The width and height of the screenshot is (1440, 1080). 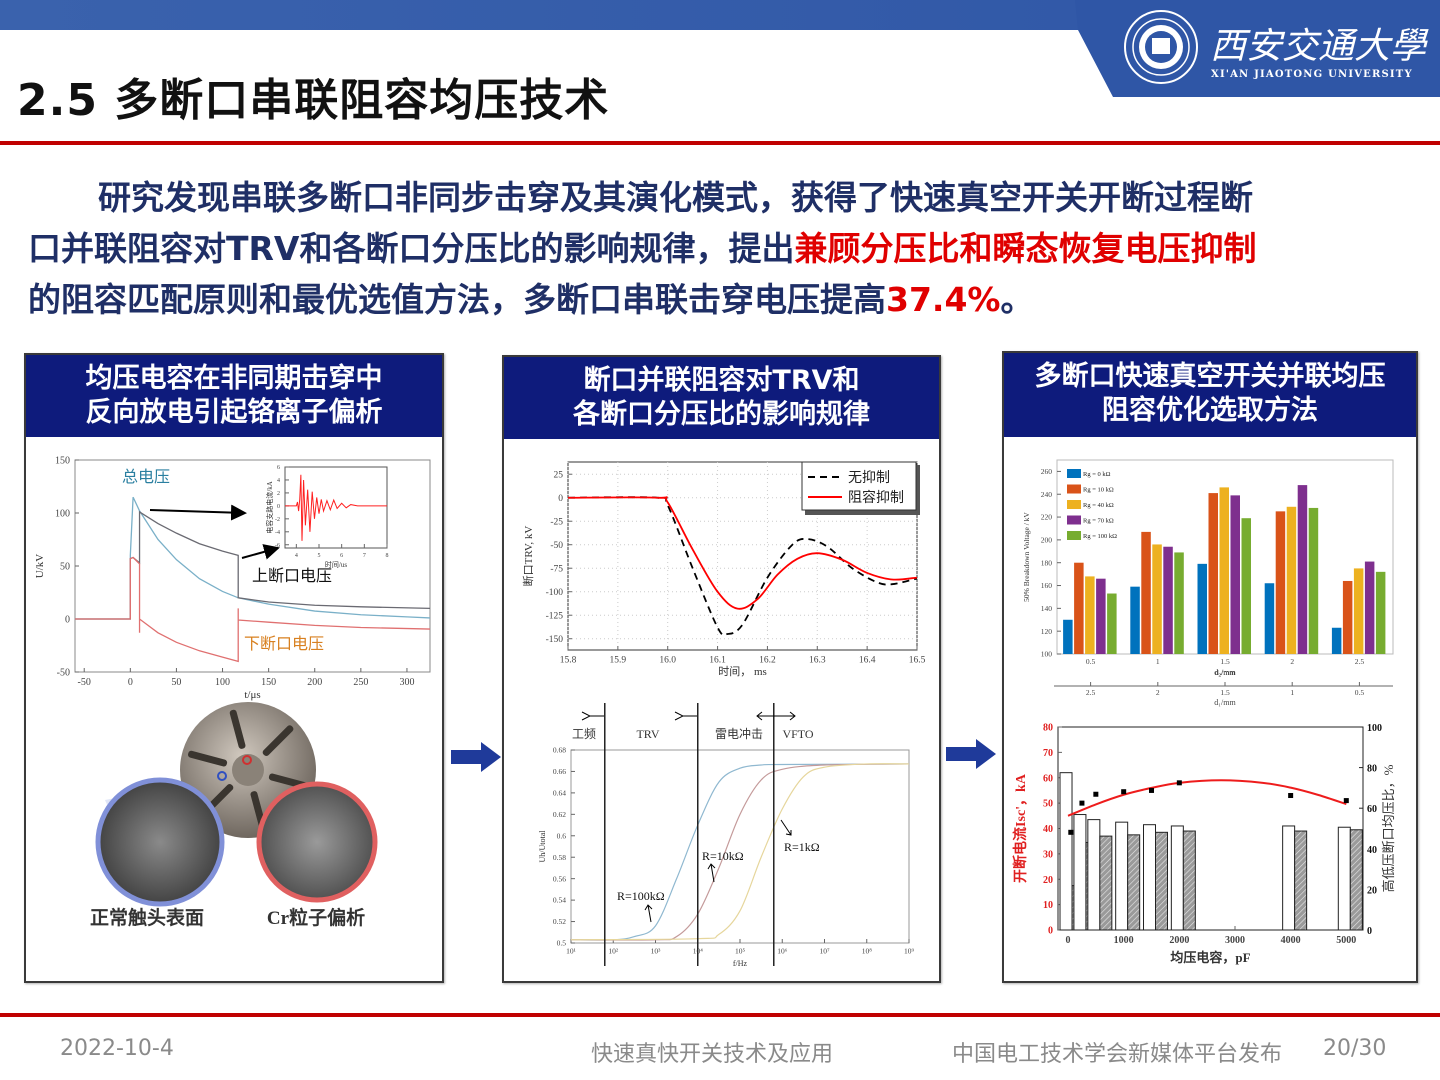 I want to click on summary-text: 的阻容匹配原则和最优选值方法，多断口串联击穿电压提高, so click(x=457, y=299).